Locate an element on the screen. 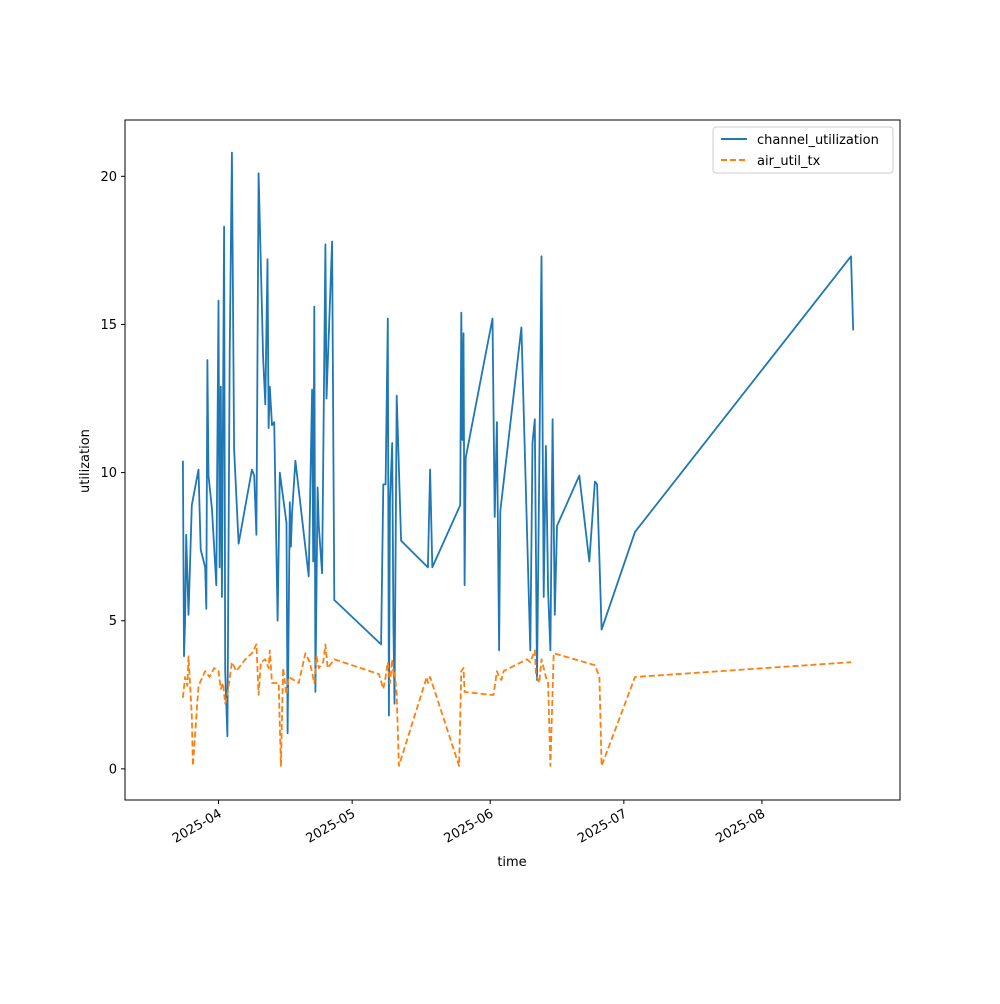  y-tick-label: 0 is located at coordinates (113, 769).